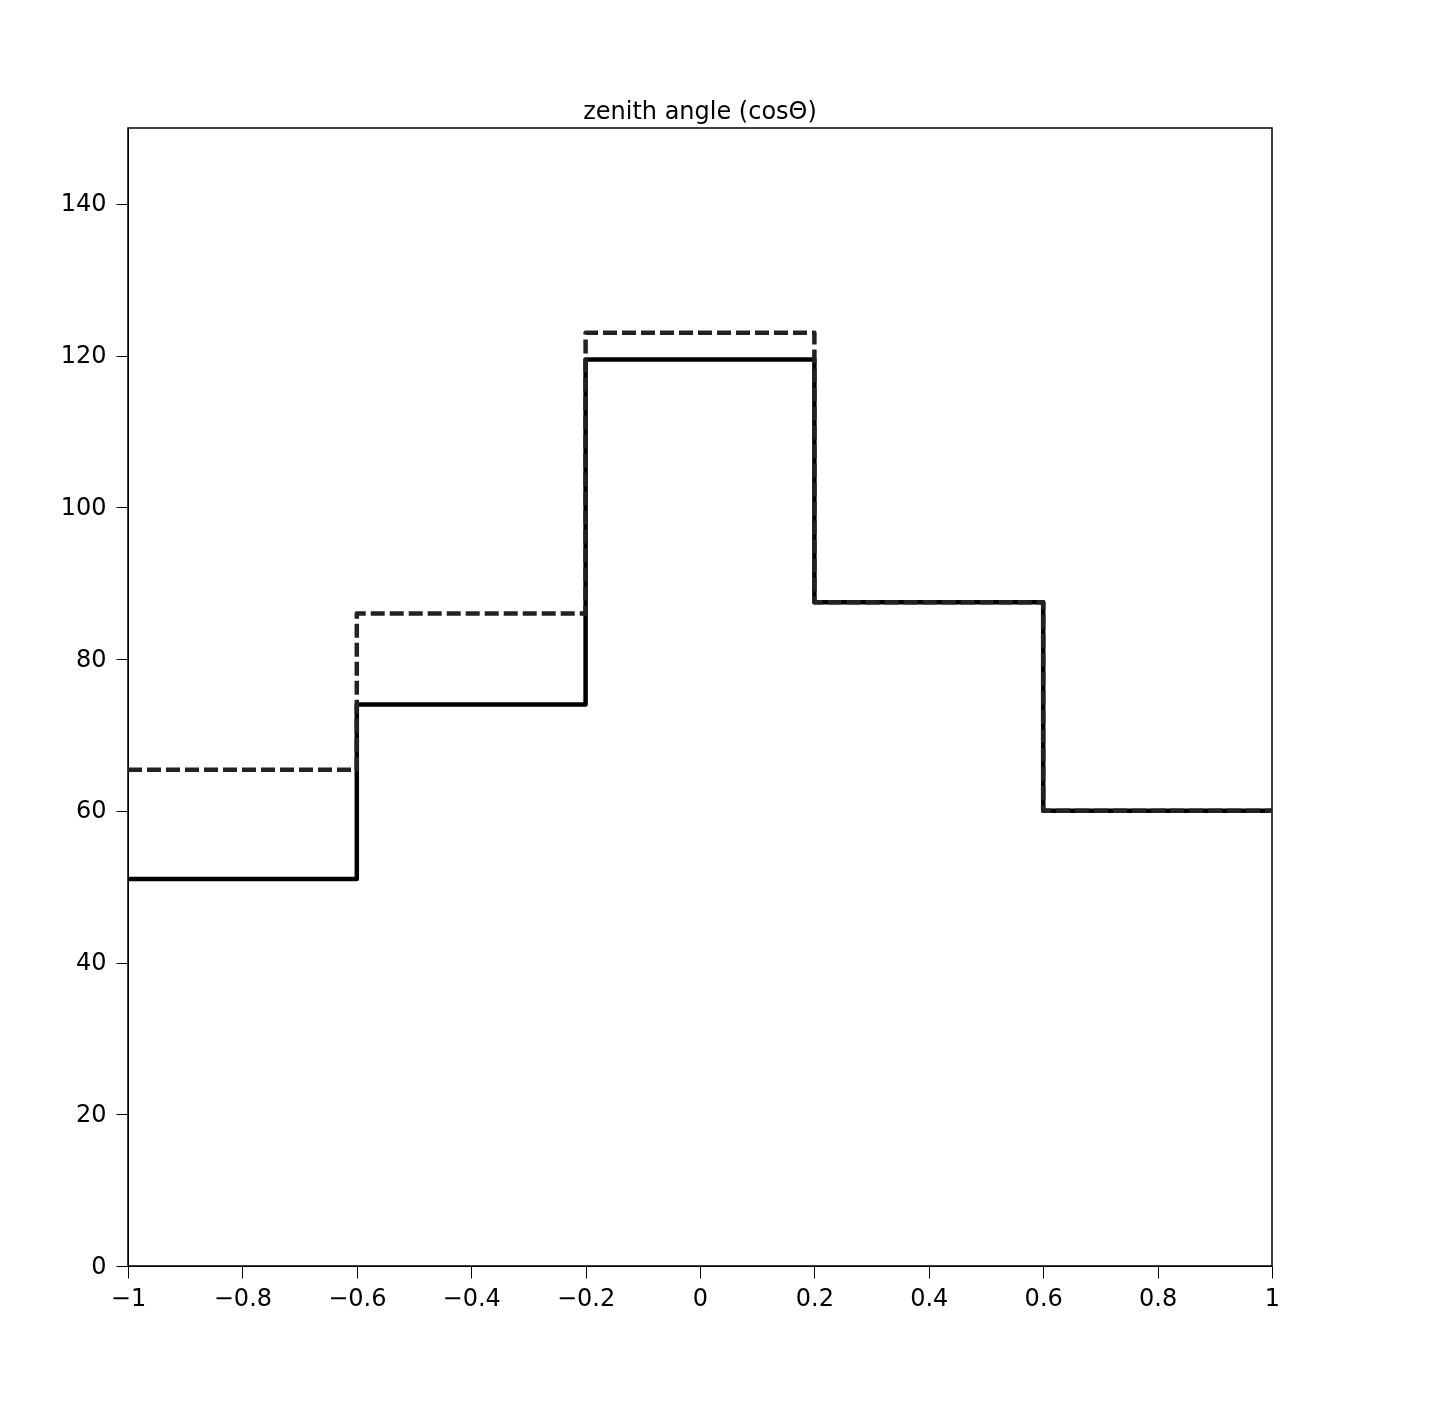 The width and height of the screenshot is (1433, 1414). What do you see at coordinates (83, 506) in the screenshot?
I see `y-tick-label: 100` at bounding box center [83, 506].